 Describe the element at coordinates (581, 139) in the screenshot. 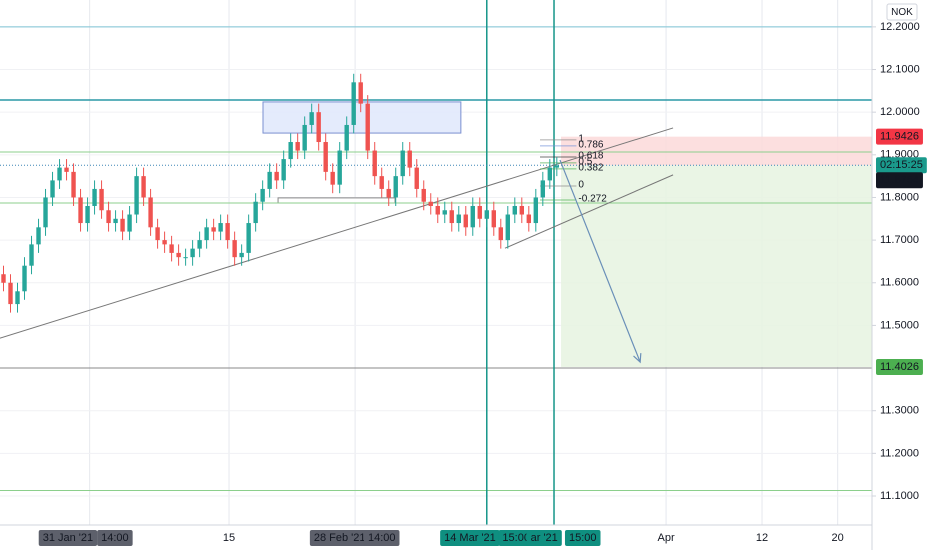

I see `fib-label: 1` at that location.